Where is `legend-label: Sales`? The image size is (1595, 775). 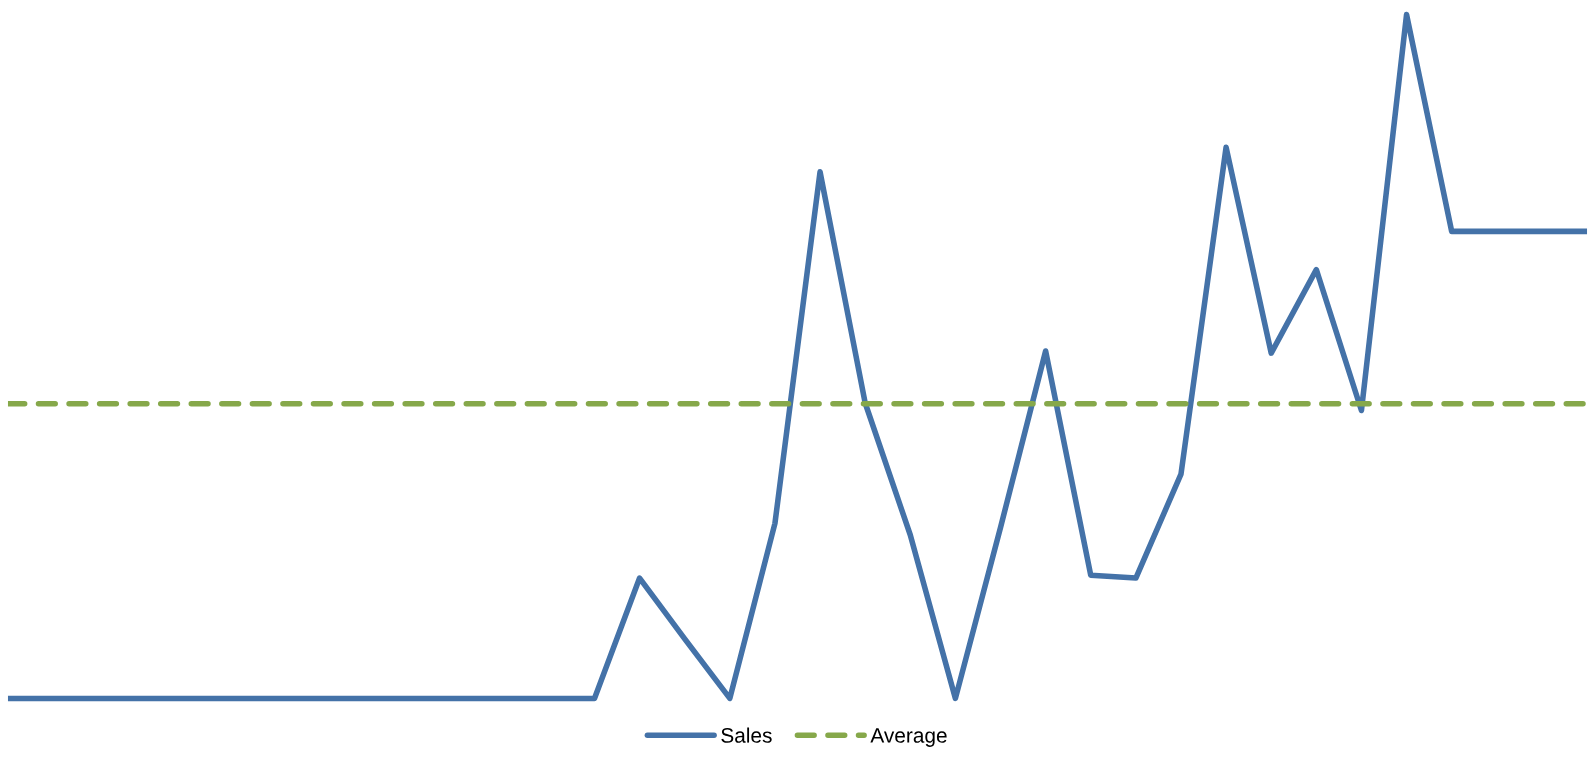
legend-label: Sales is located at coordinates (746, 735).